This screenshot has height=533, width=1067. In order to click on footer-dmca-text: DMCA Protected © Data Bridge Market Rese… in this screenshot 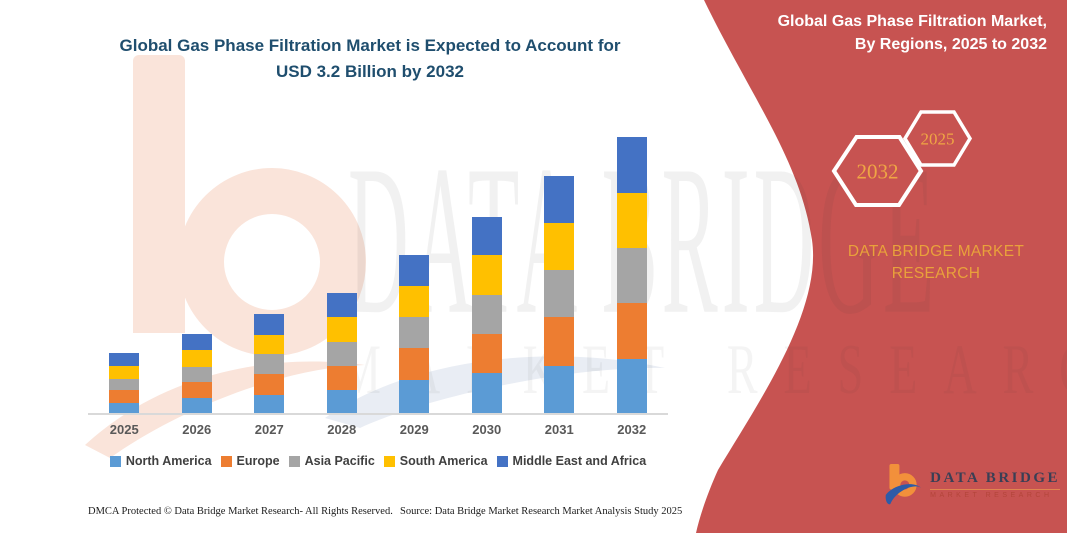, I will do `click(240, 511)`.